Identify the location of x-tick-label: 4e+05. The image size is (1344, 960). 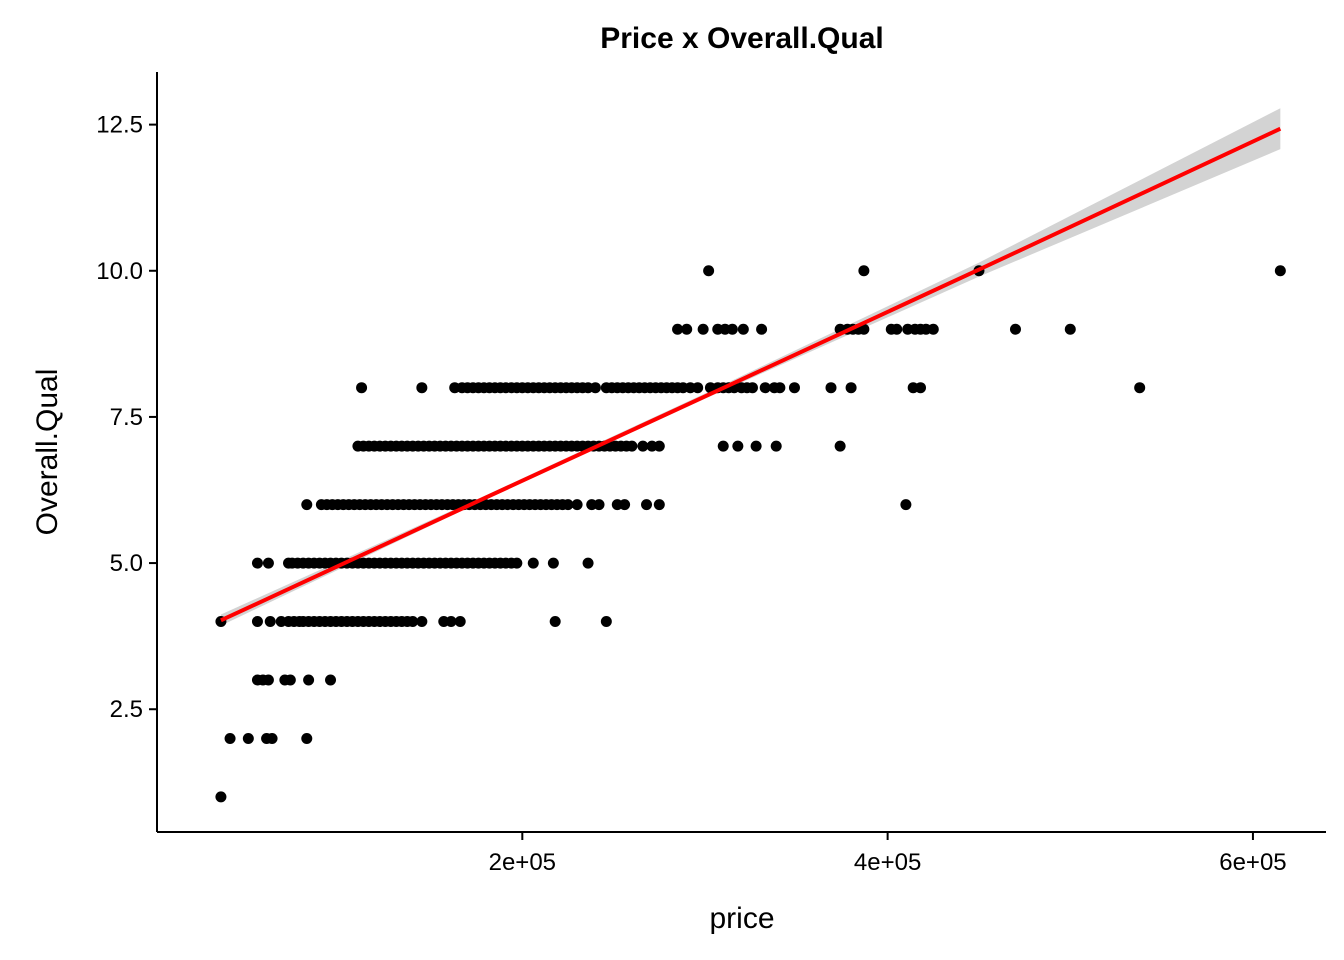
(887, 862).